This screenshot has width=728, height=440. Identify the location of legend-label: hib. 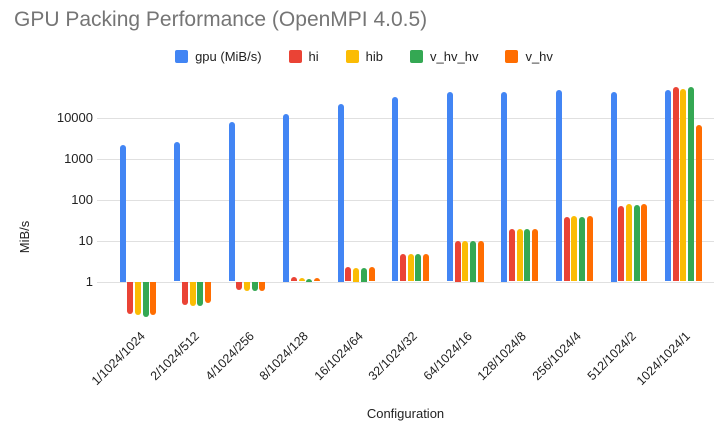
(374, 56).